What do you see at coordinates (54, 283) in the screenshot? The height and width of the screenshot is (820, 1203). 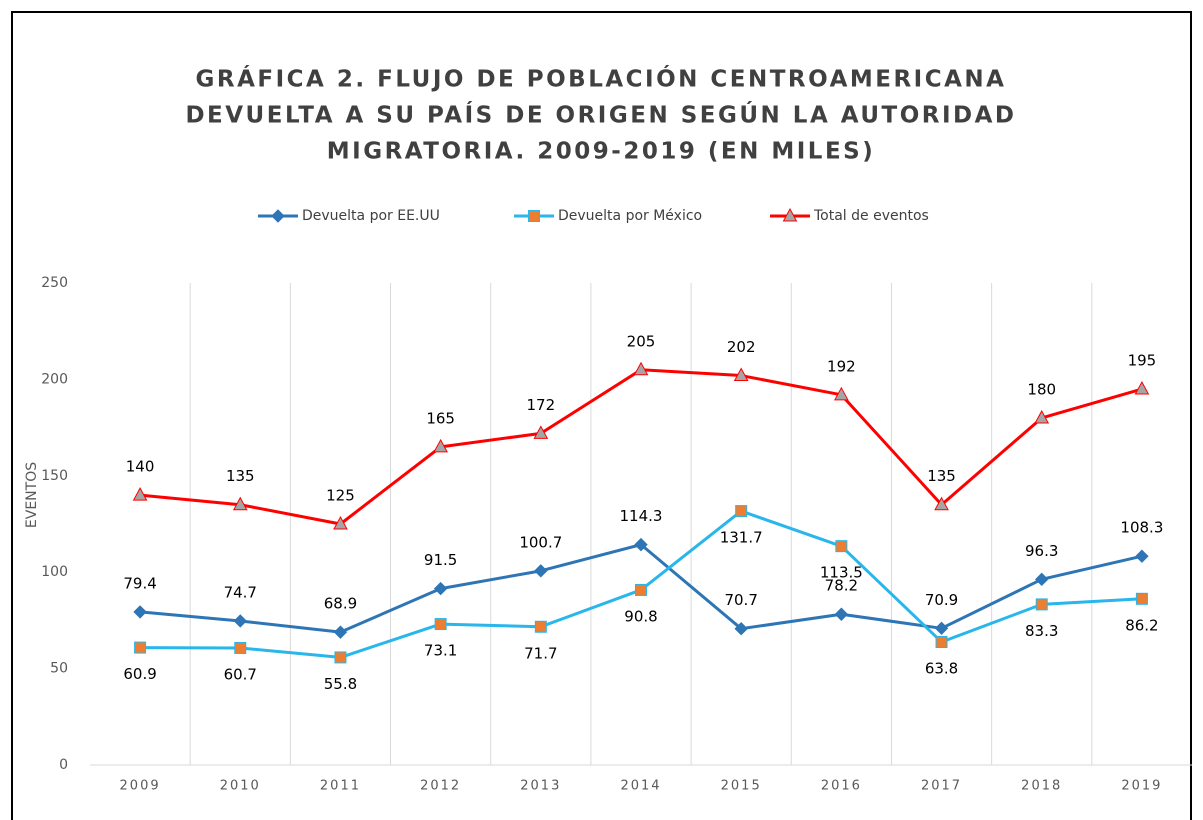 I see `y-tick-label: 250` at bounding box center [54, 283].